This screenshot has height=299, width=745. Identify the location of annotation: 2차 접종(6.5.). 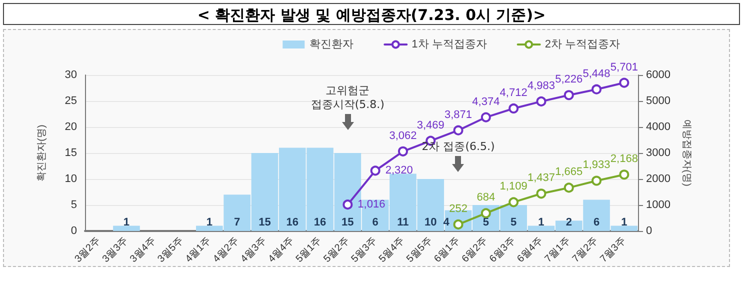
(458, 147).